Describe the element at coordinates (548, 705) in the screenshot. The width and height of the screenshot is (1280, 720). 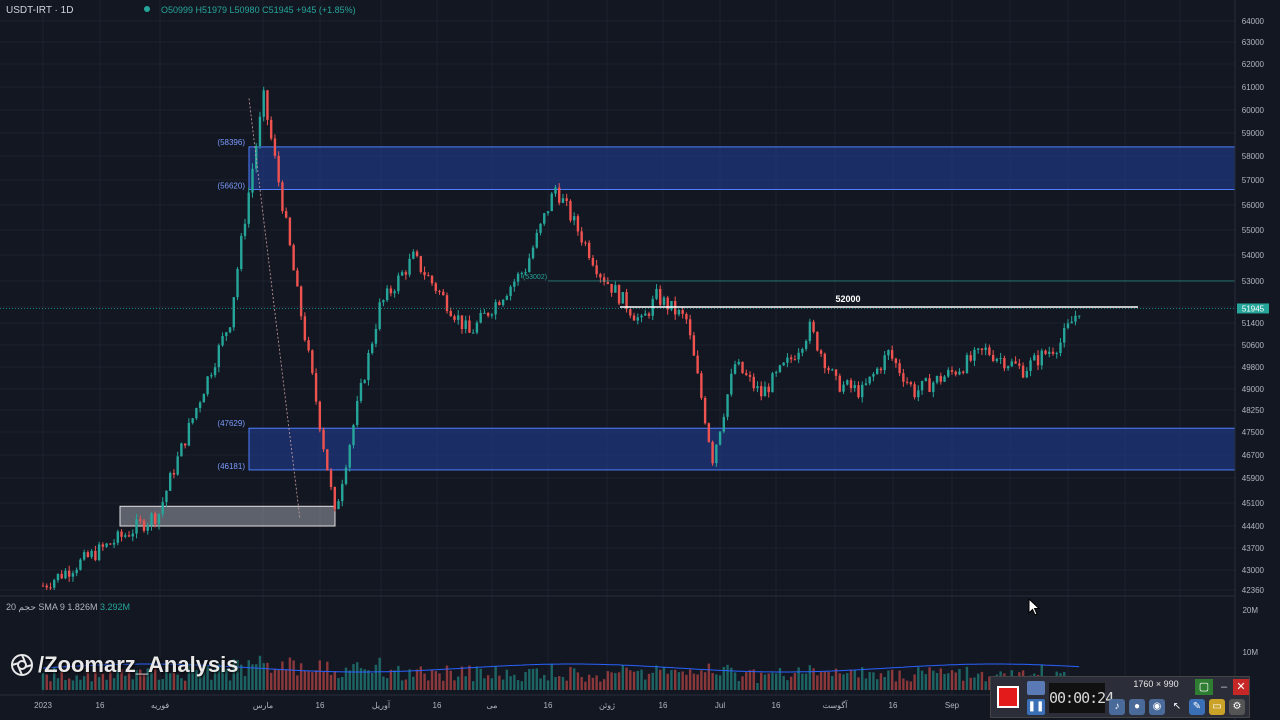
I see `time-tick-label: 16` at that location.